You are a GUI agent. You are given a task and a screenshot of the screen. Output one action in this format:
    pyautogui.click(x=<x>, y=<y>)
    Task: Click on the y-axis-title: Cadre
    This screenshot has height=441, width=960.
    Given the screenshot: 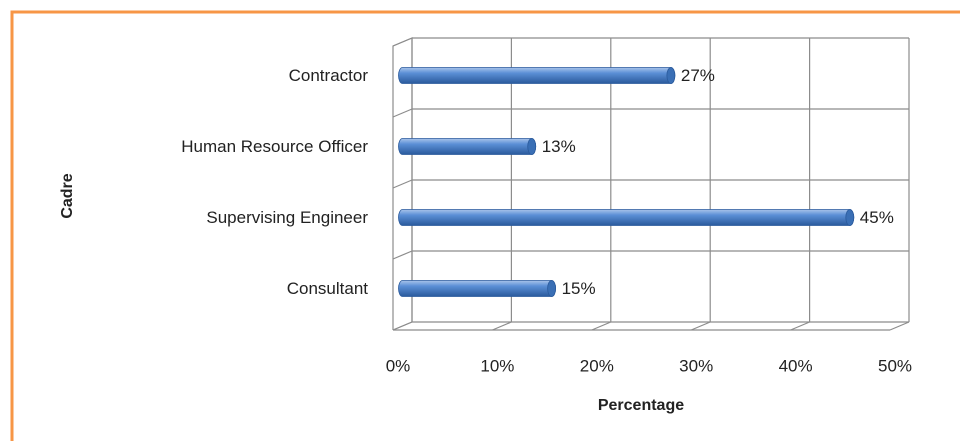 What is the action you would take?
    pyautogui.click(x=67, y=195)
    